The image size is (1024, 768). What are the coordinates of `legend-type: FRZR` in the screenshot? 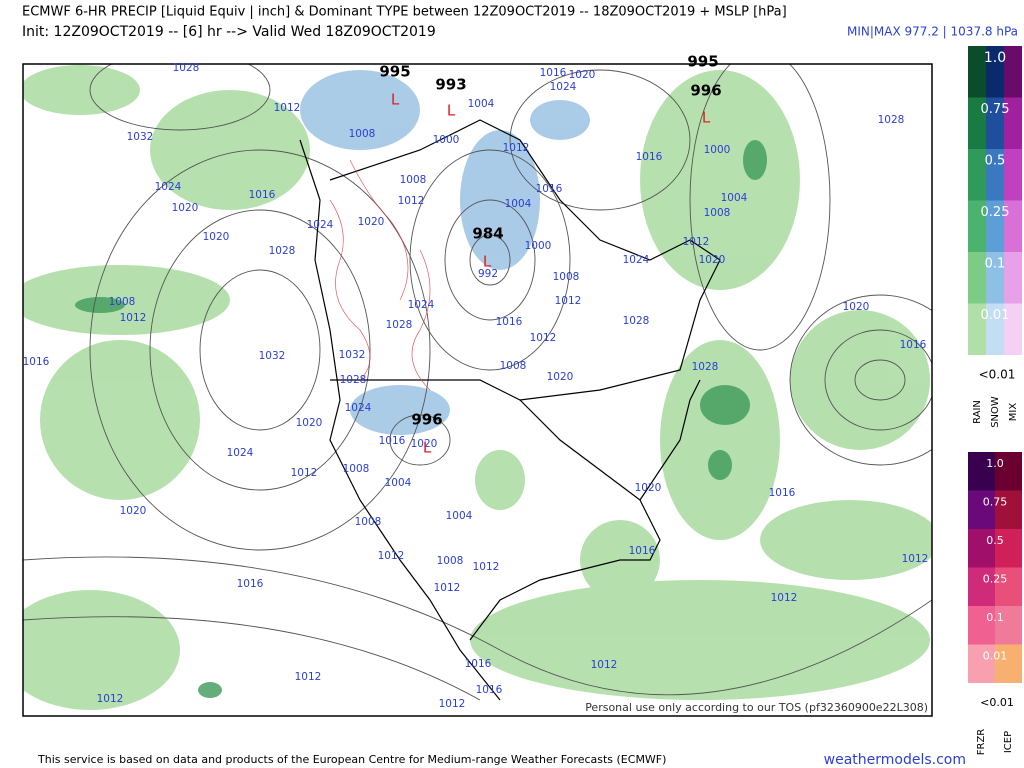 It's located at (981, 742).